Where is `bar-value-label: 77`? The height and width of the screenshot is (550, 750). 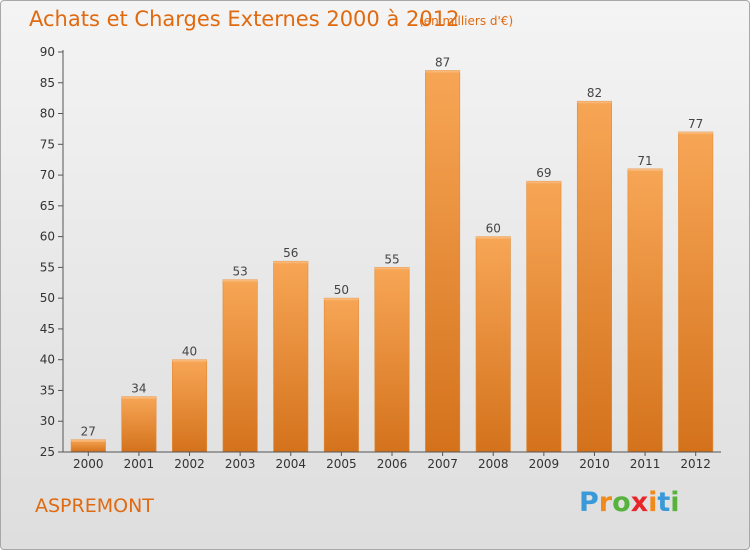
bar-value-label: 77 is located at coordinates (695, 124).